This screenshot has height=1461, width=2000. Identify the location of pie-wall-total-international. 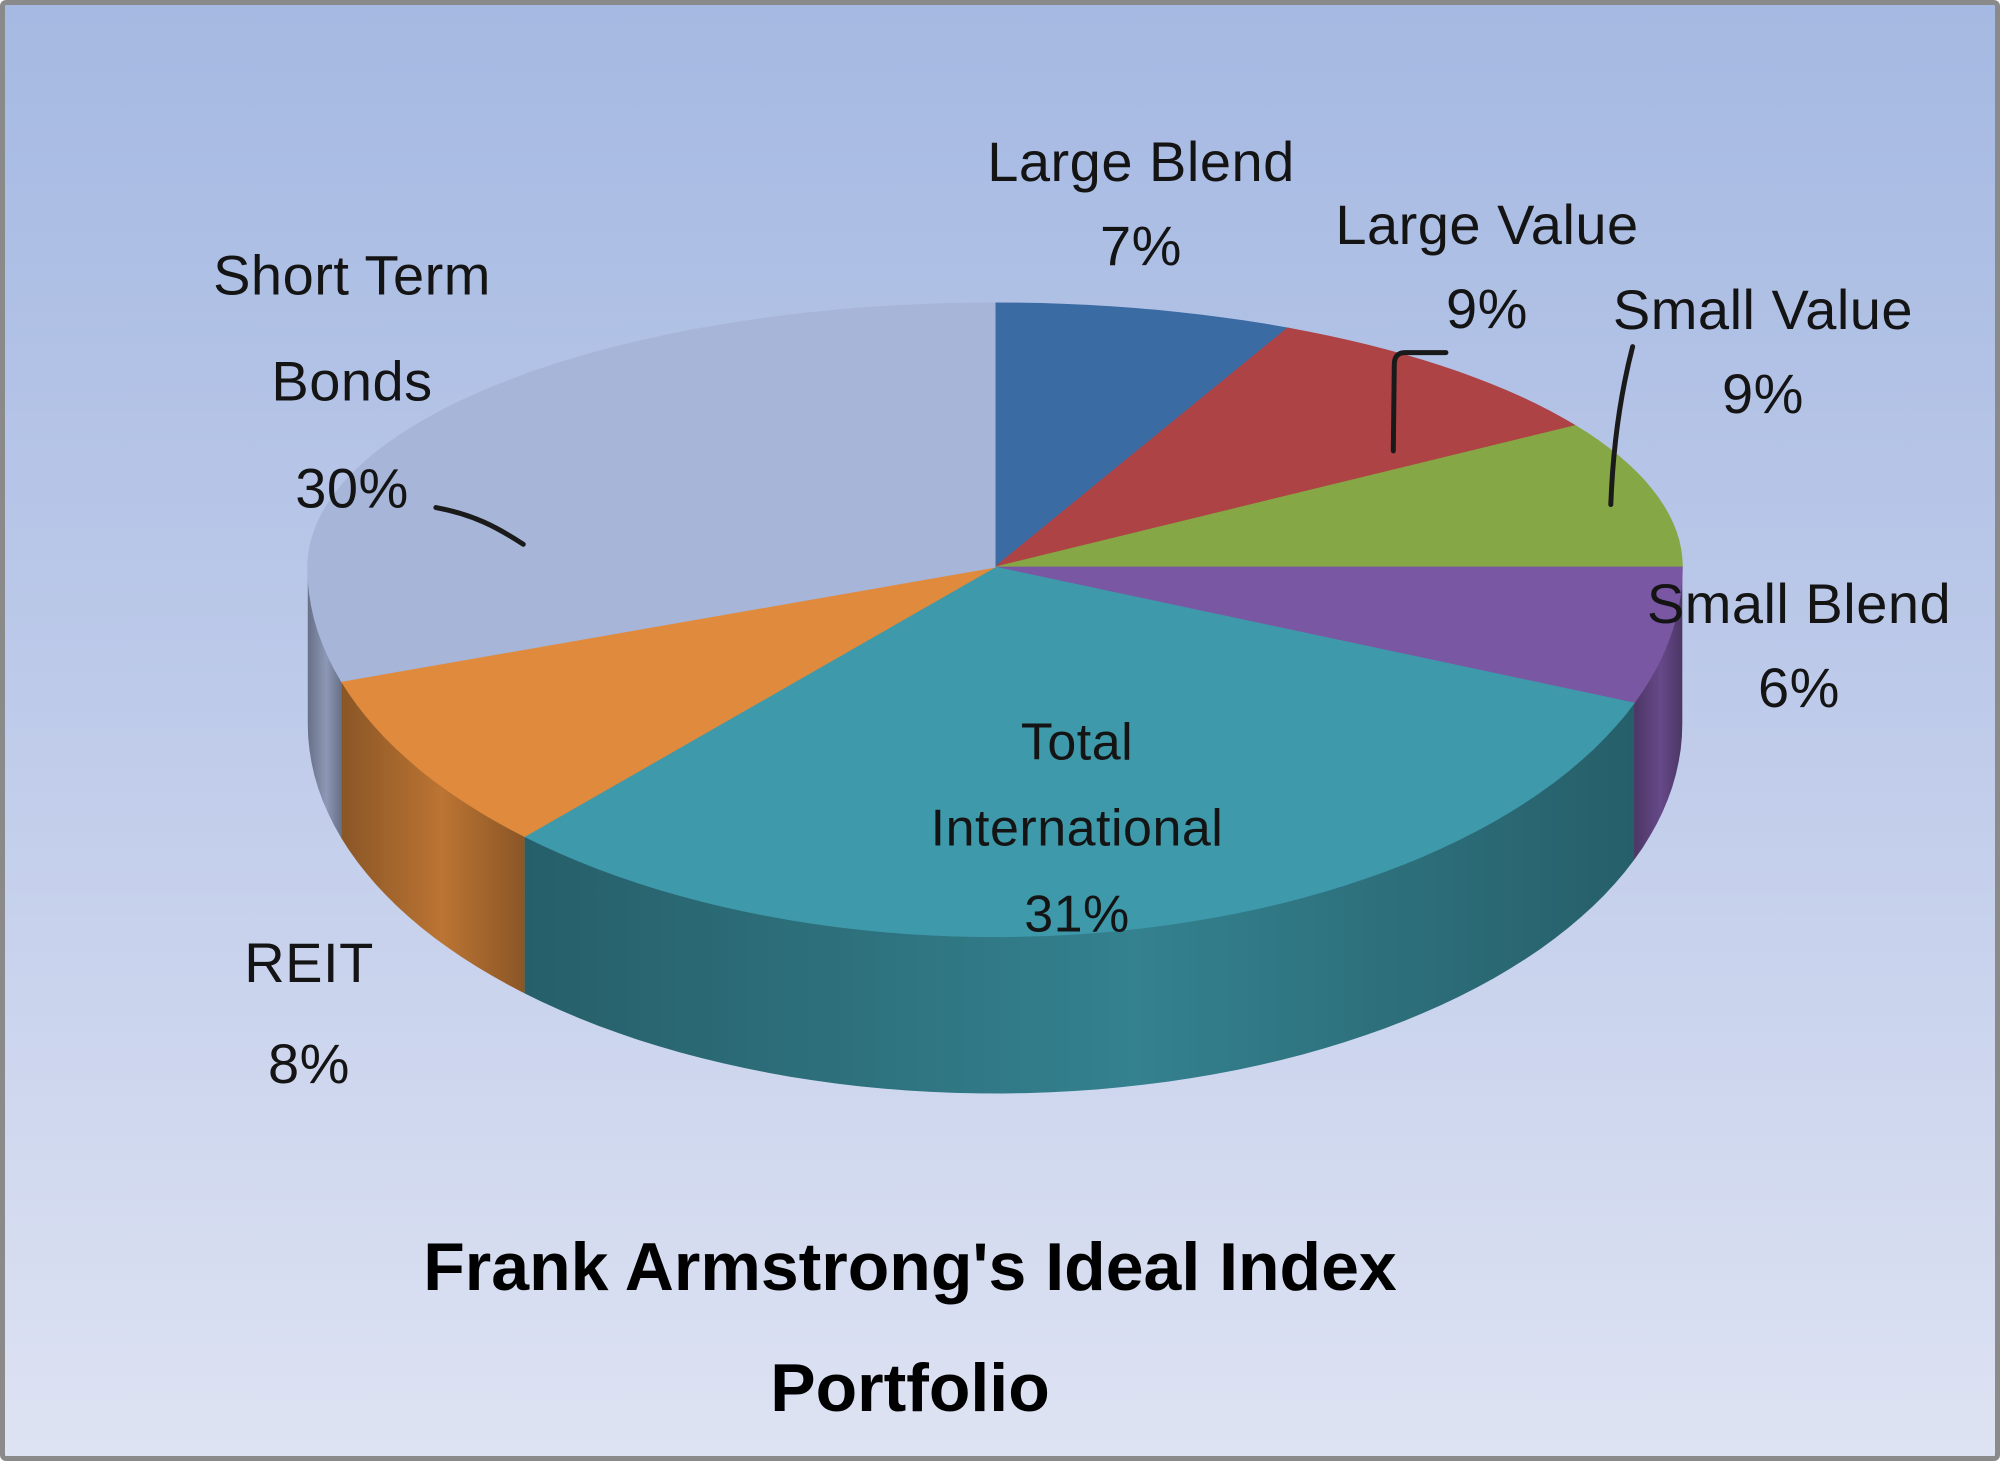
(1079, 898).